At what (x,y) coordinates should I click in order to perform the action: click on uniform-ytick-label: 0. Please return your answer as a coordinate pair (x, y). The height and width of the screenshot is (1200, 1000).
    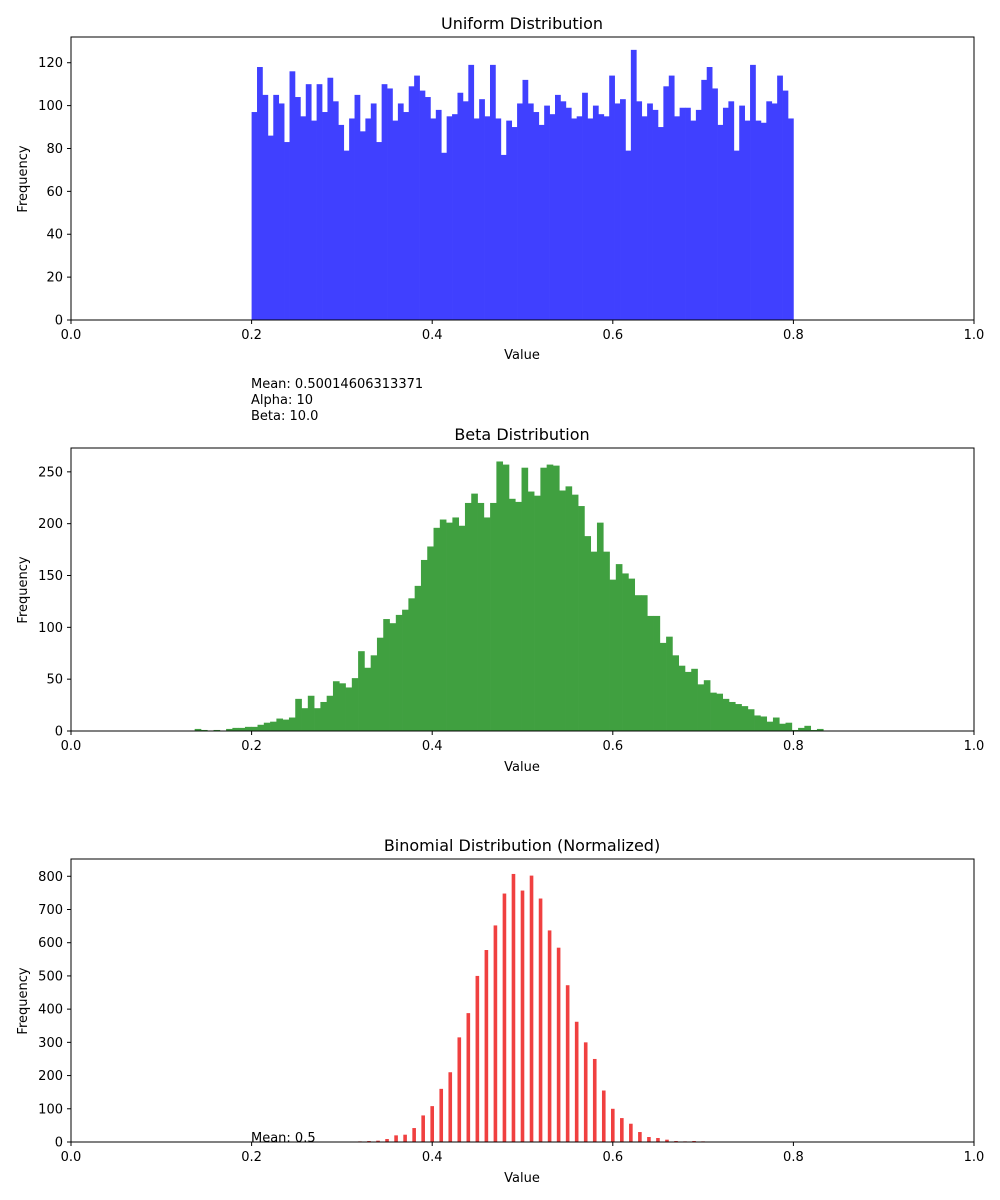
    Looking at the image, I should click on (59, 321).